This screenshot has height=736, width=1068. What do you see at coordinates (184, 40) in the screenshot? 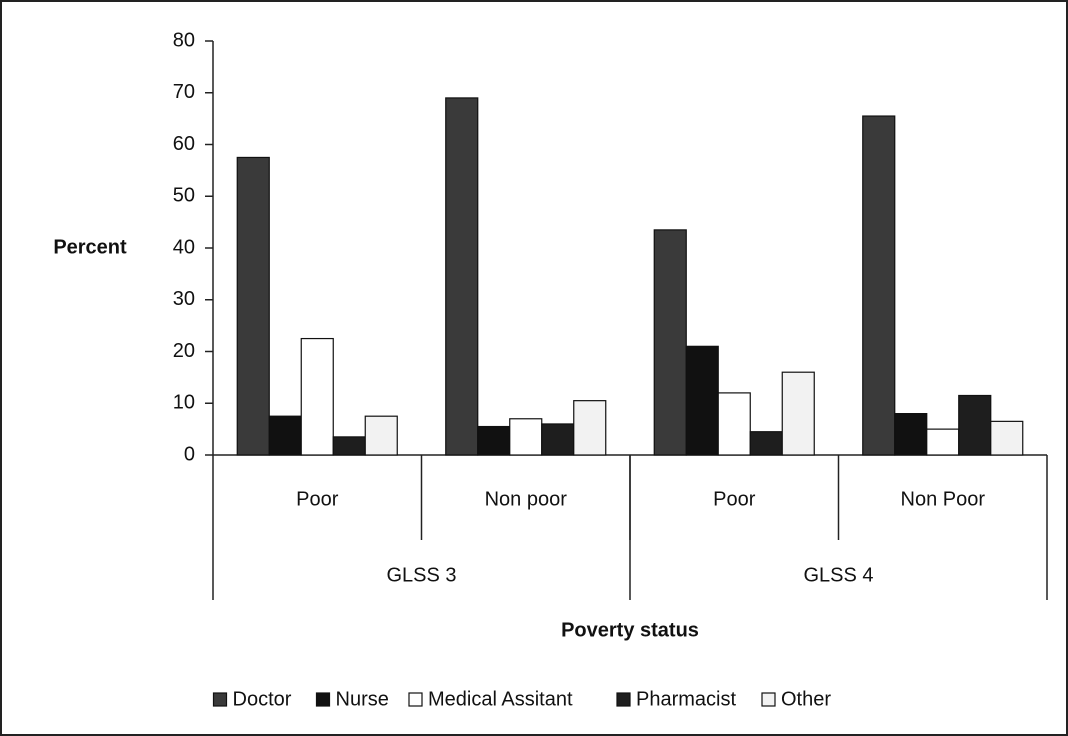
I see `y-tick-label: 80` at bounding box center [184, 40].